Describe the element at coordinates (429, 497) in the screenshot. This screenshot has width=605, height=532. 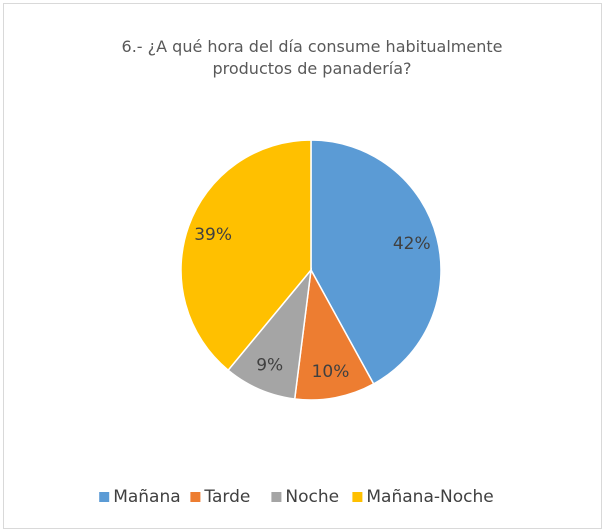
I see `legend-label: Mañana-Noche` at that location.